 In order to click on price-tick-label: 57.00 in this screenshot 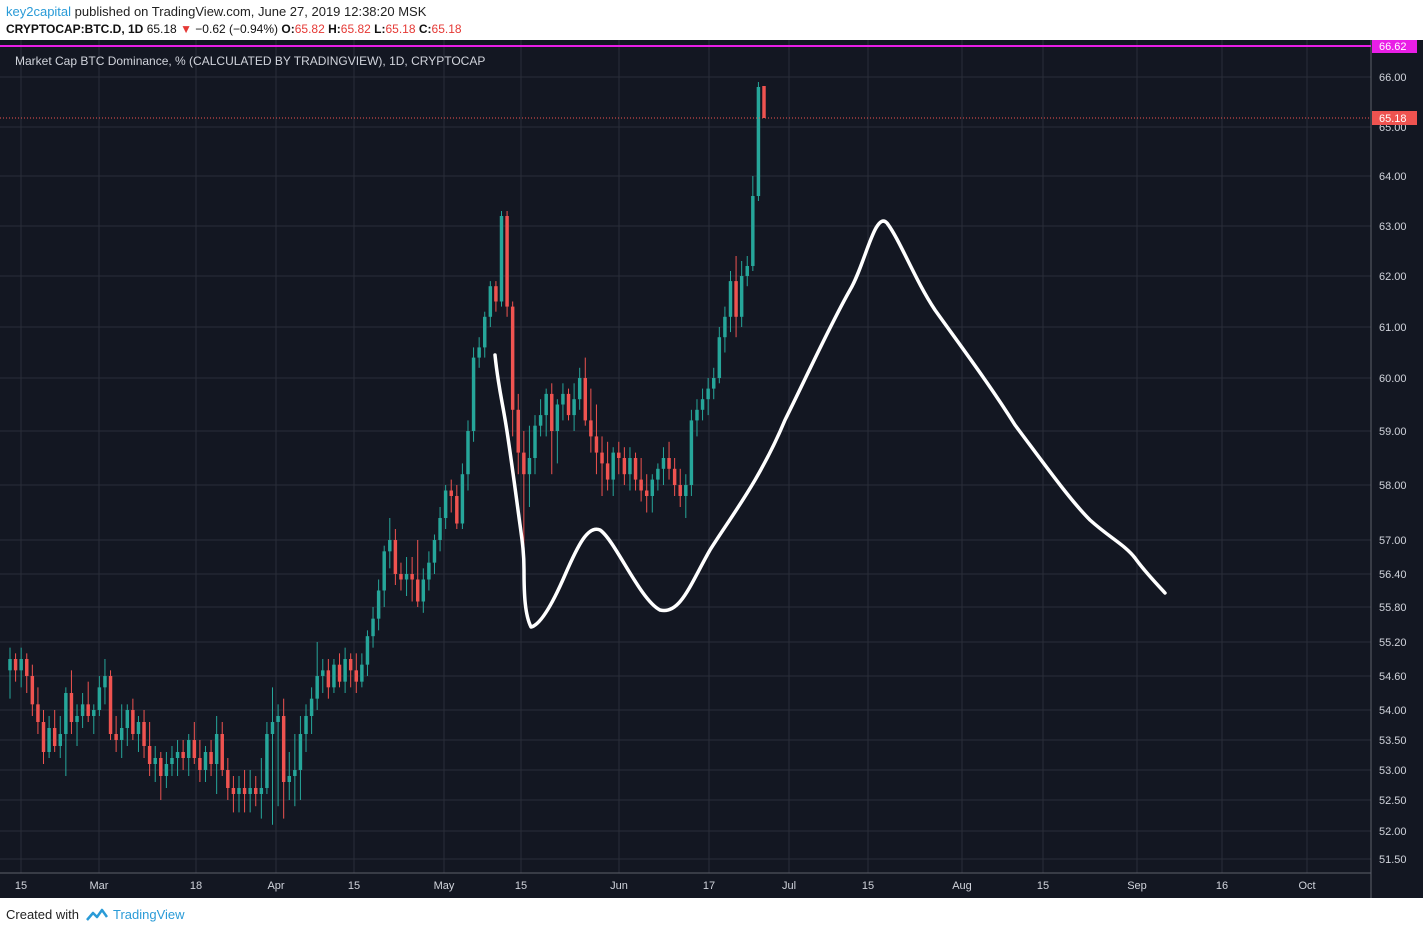, I will do `click(1393, 541)`.